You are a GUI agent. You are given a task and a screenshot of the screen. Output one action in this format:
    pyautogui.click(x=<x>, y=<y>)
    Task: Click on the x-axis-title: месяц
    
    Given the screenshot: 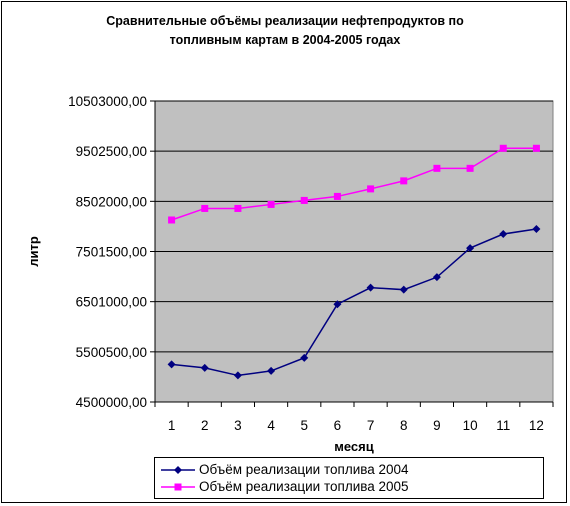 What is the action you would take?
    pyautogui.click(x=353, y=446)
    